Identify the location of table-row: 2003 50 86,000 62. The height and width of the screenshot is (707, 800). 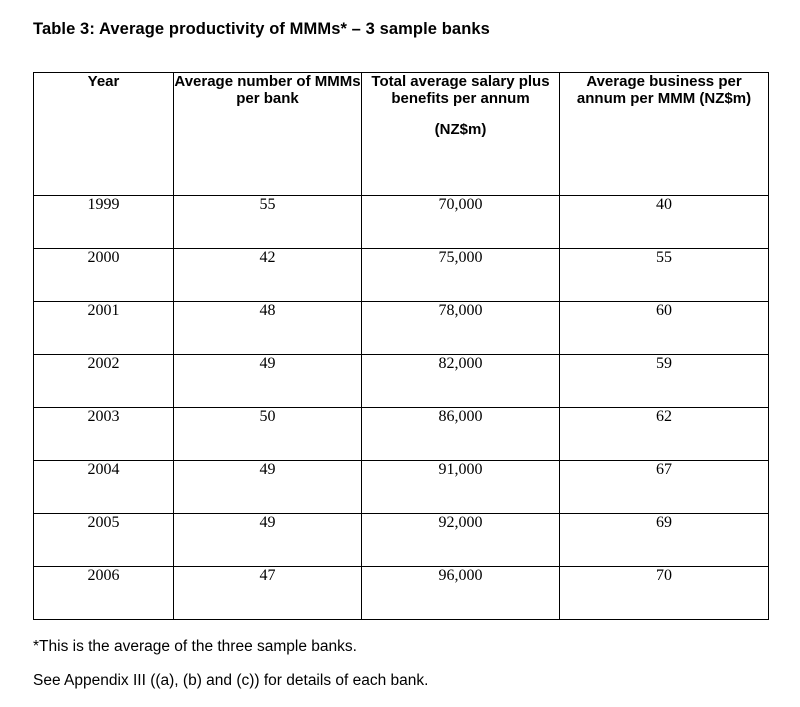
(401, 434).